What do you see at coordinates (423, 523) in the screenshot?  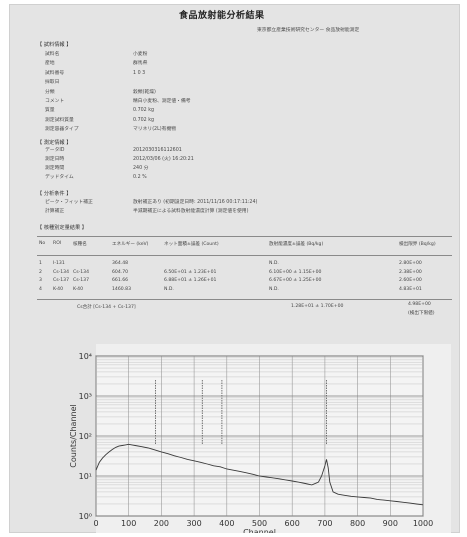 I see `x-tick-label: 1000` at bounding box center [423, 523].